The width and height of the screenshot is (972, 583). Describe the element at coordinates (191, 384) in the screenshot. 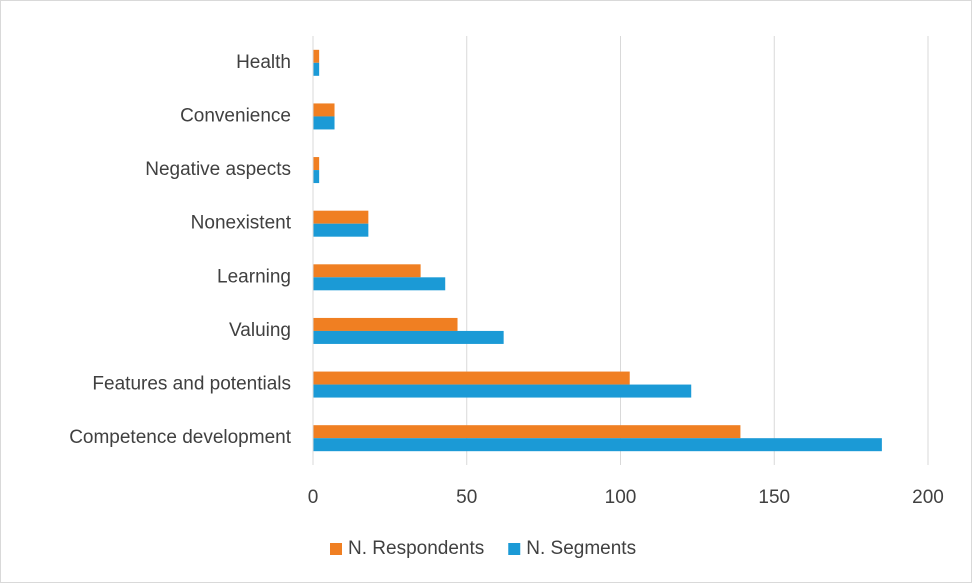

I see `y-tick-label: Features and potentials` at that location.